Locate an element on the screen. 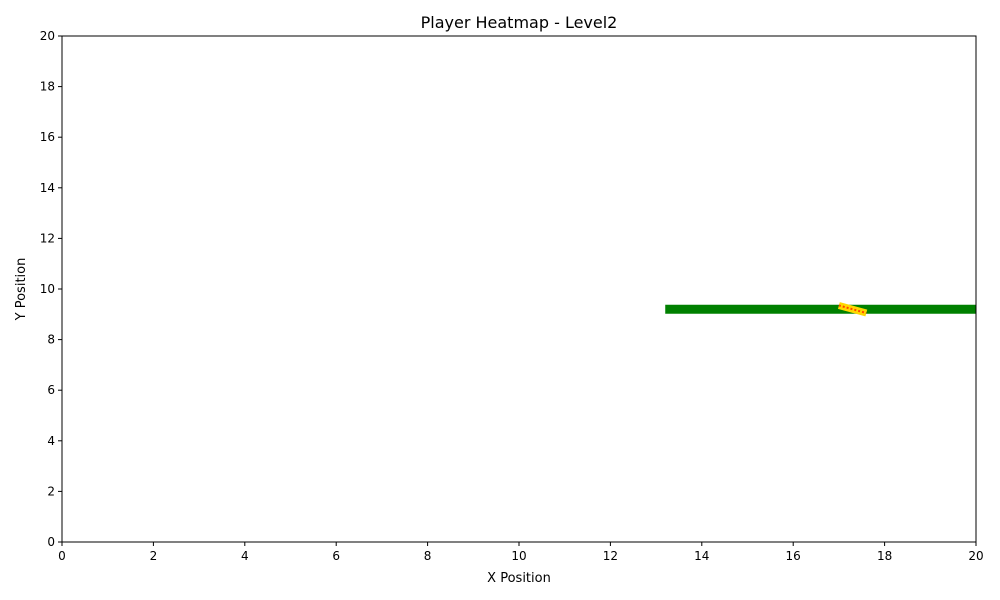  x-tick-label: 14 is located at coordinates (701, 556).